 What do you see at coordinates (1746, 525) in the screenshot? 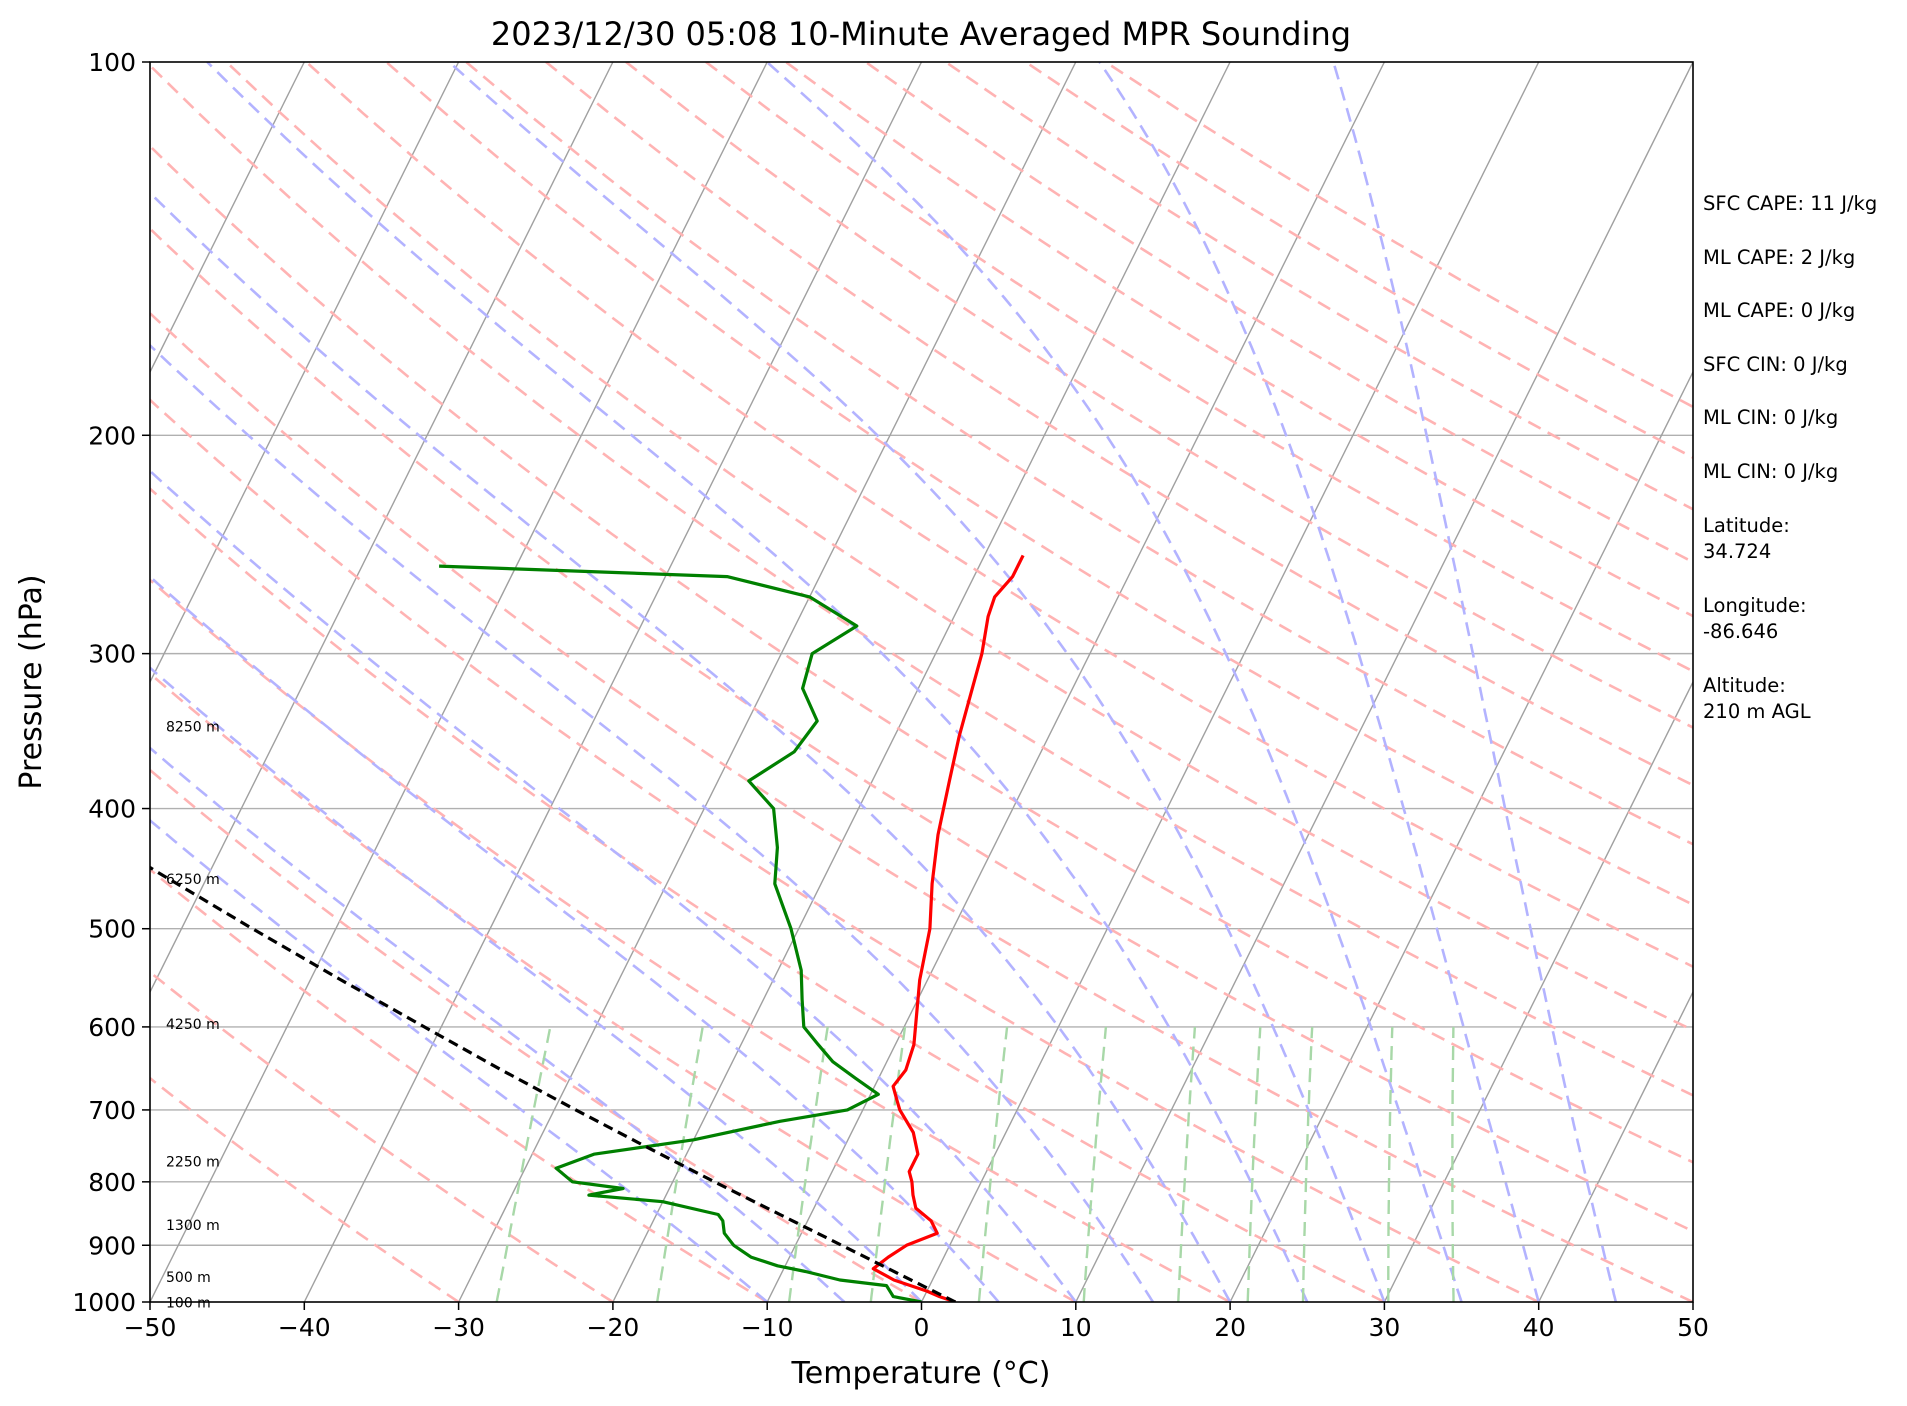
I see `info-latitude-label: Latitude:` at bounding box center [1746, 525].